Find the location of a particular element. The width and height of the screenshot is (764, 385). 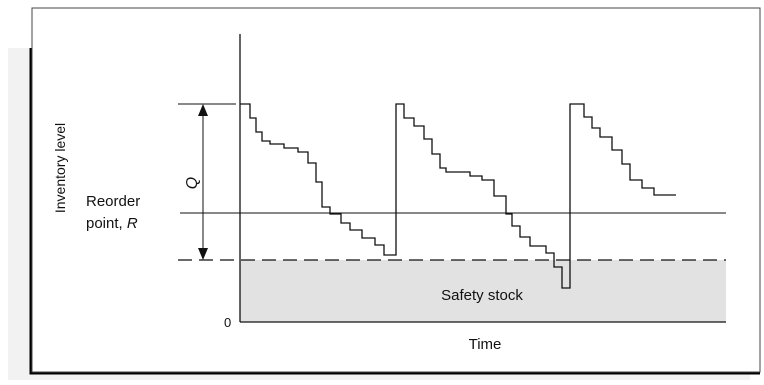

reorder-point-label-line2: point, R is located at coordinates (112, 223).